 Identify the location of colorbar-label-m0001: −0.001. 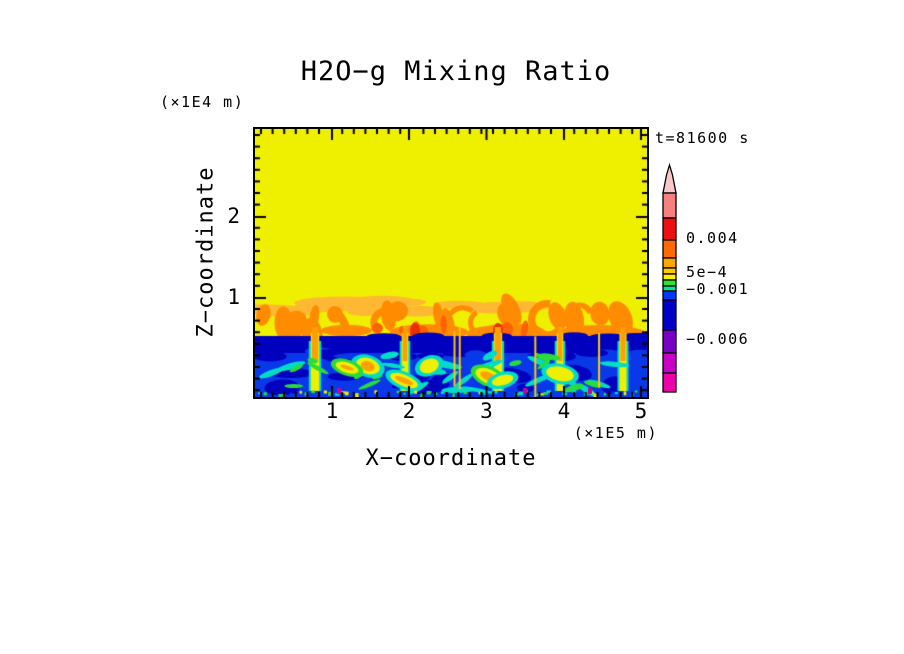
(718, 289).